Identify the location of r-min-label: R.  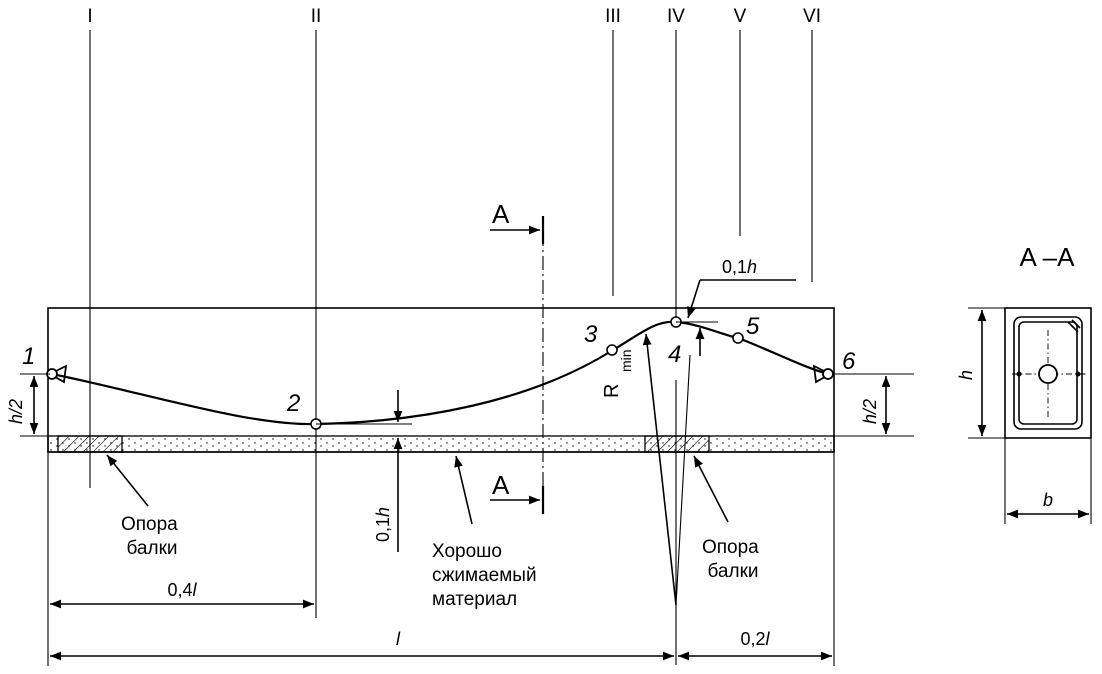
(612, 391).